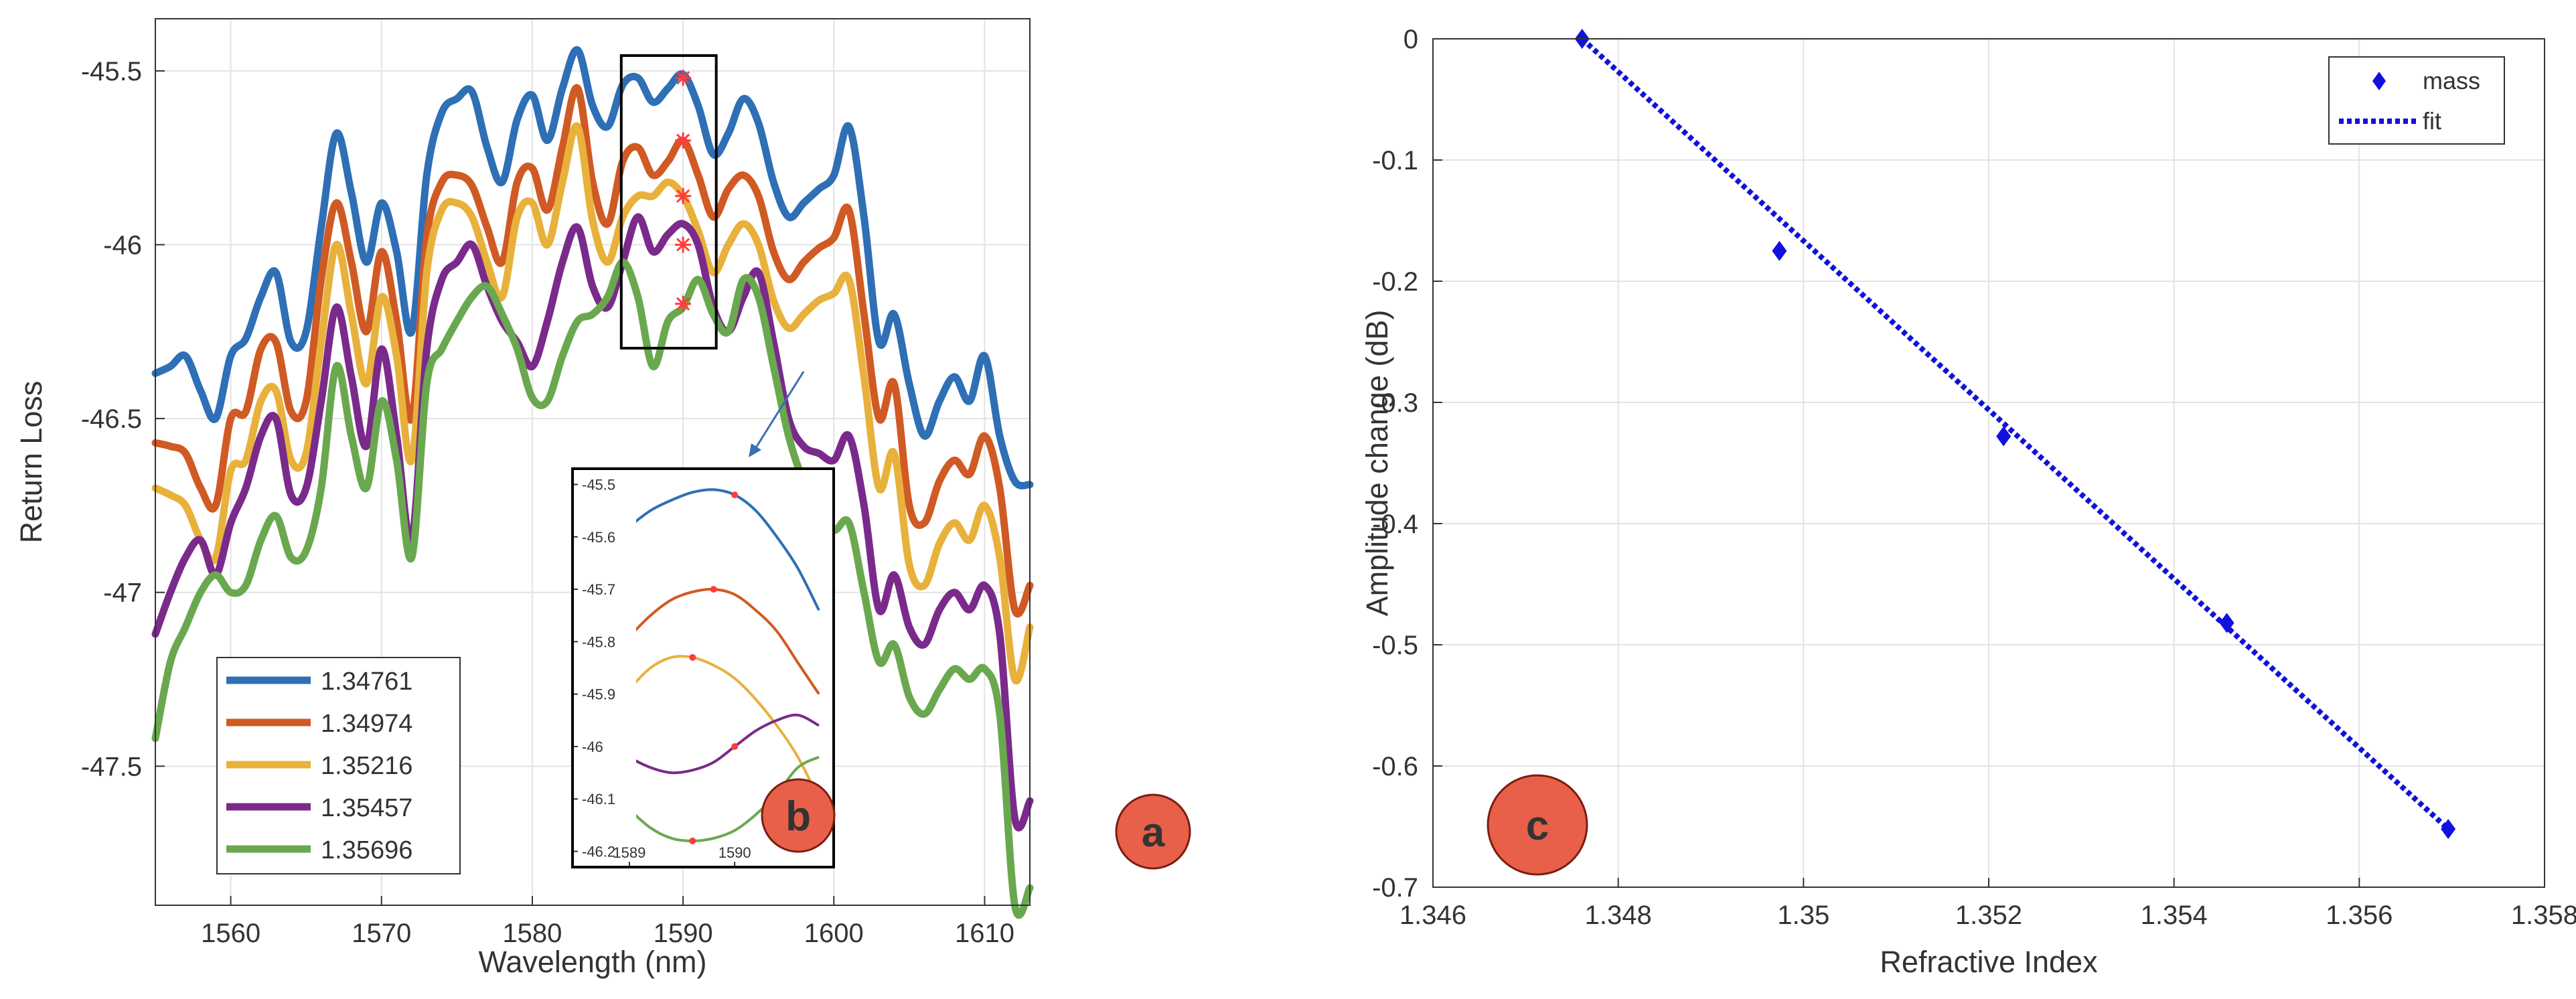 This screenshot has width=2576, height=999. Describe the element at coordinates (1619, 915) in the screenshot. I see `panel-c-xtick-label: 1.348` at that location.